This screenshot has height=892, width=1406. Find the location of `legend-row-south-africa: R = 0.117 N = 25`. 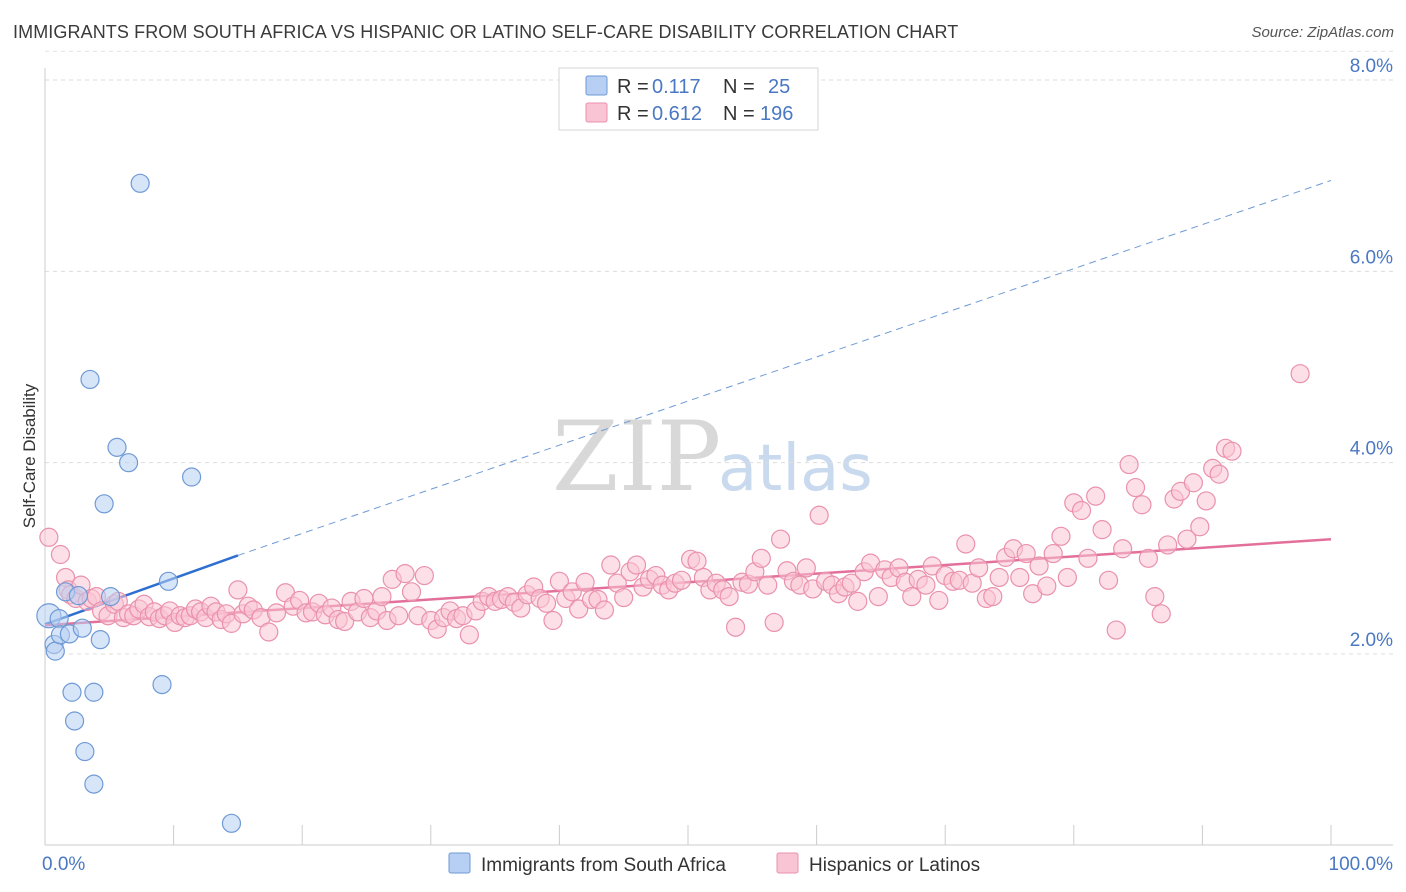

legend-row-south-africa: R = 0.117 N = 25 is located at coordinates (687, 86).